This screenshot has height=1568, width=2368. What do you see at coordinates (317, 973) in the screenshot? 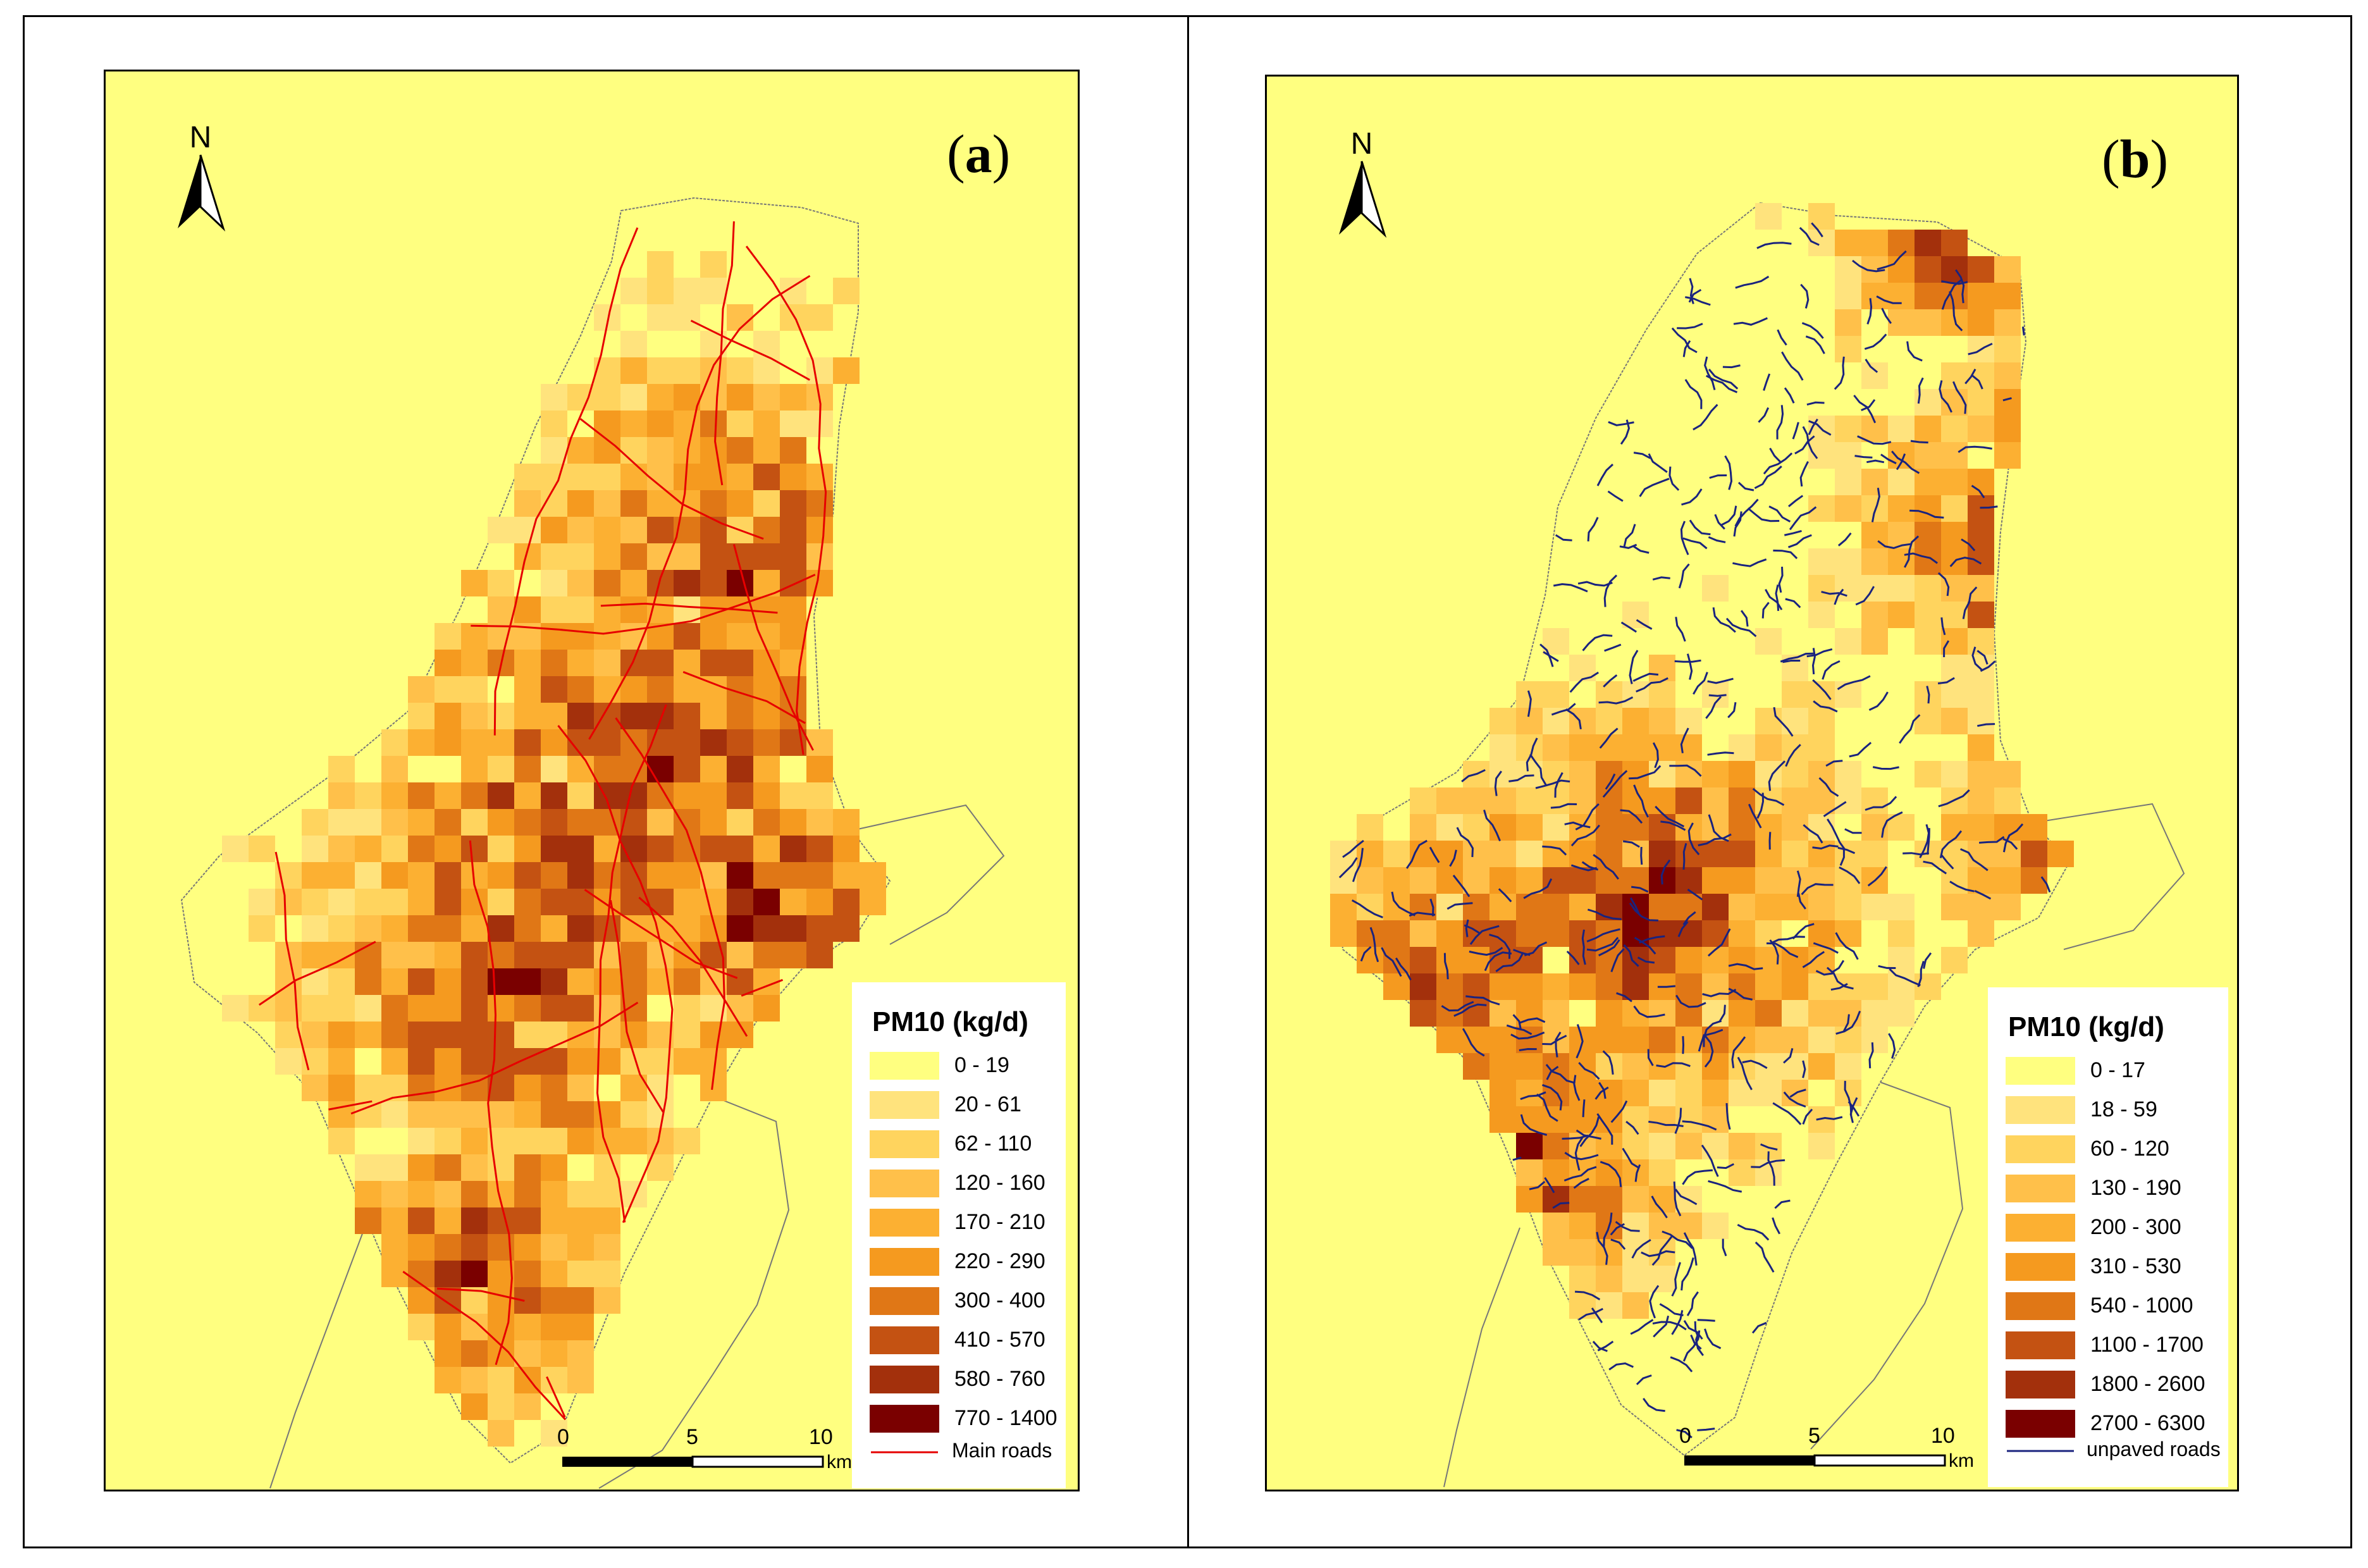
I see `main-road` at bounding box center [317, 973].